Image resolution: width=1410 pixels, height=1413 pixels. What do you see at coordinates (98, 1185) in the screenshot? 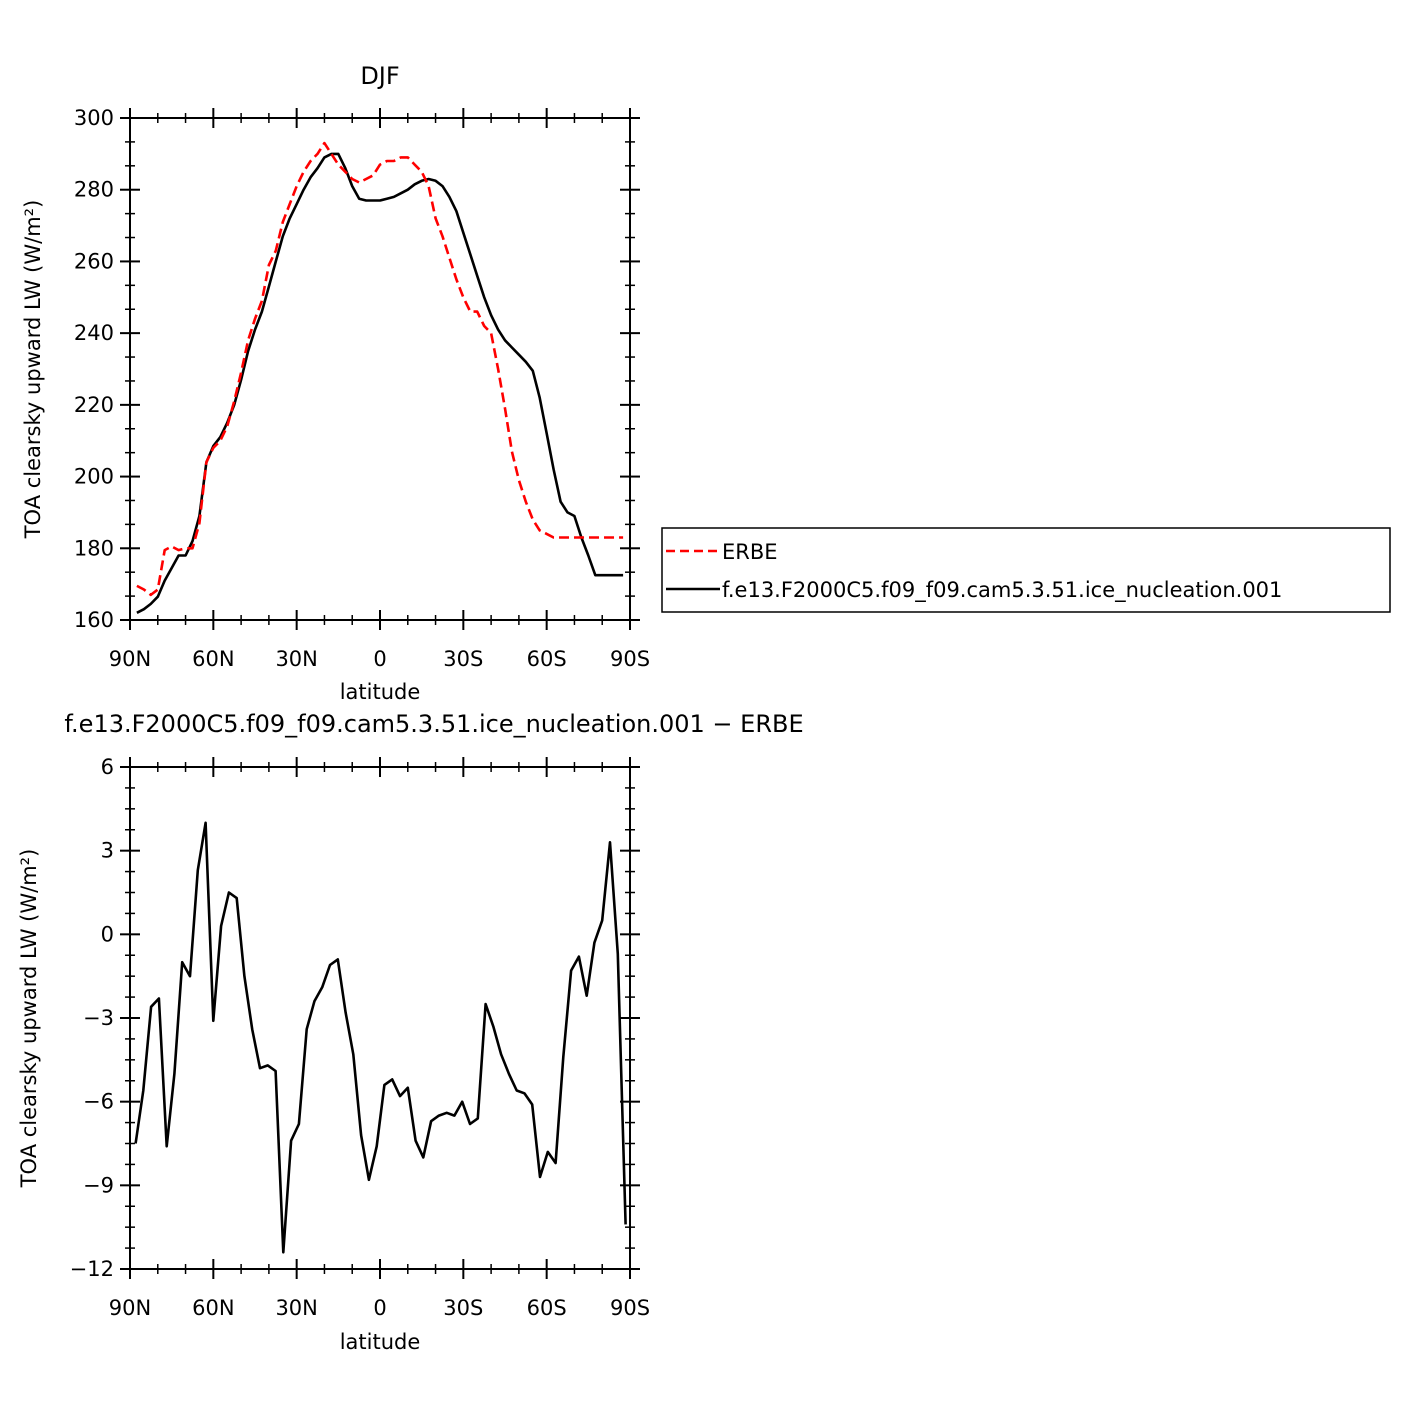
I see `y-tick-label: −9` at bounding box center [98, 1185].